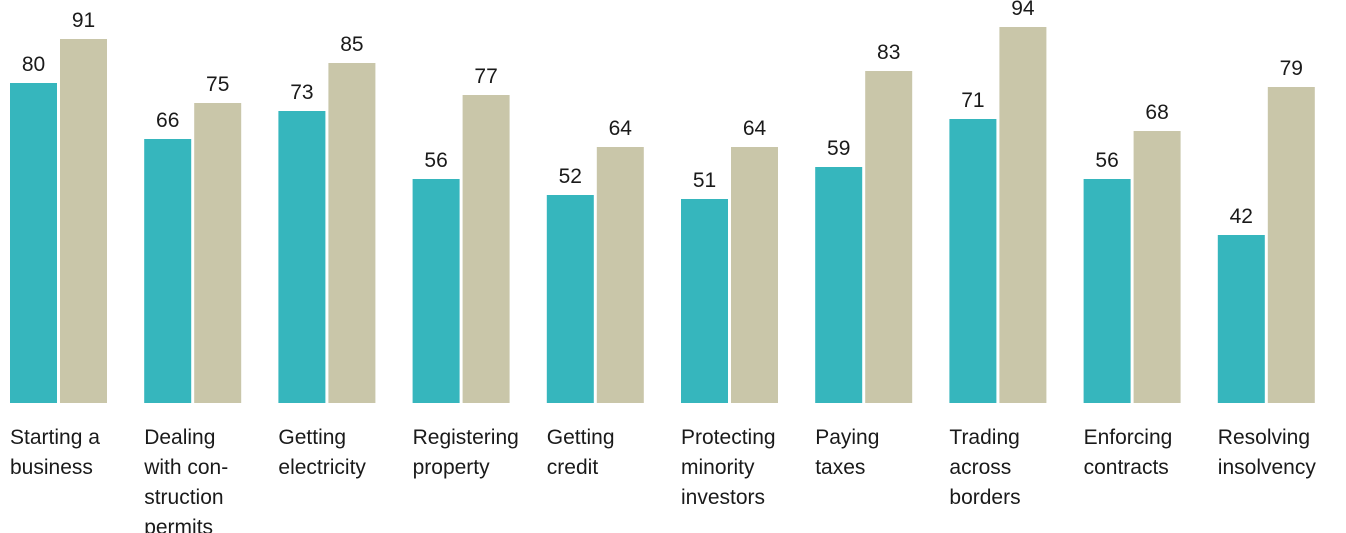 Image resolution: width=1346 pixels, height=533 pixels. Describe the element at coordinates (351, 44) in the screenshot. I see `value-label-series2-3: 85` at that location.